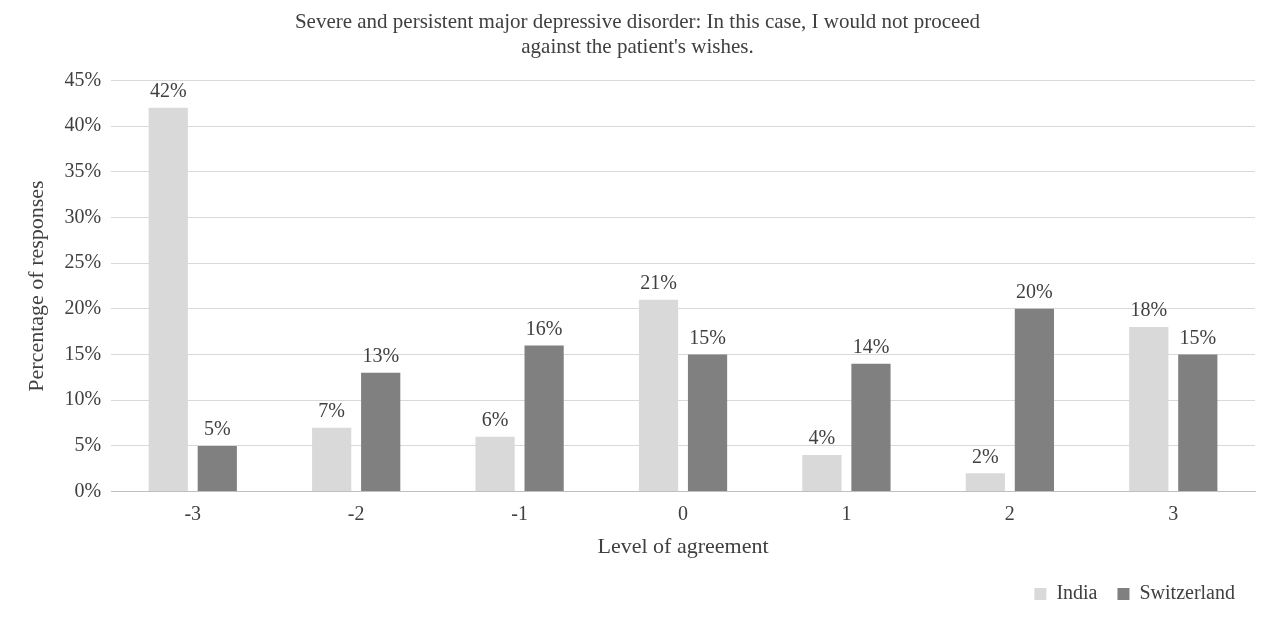  I want to click on y-axis-title: Percentage of responses, so click(35, 286).